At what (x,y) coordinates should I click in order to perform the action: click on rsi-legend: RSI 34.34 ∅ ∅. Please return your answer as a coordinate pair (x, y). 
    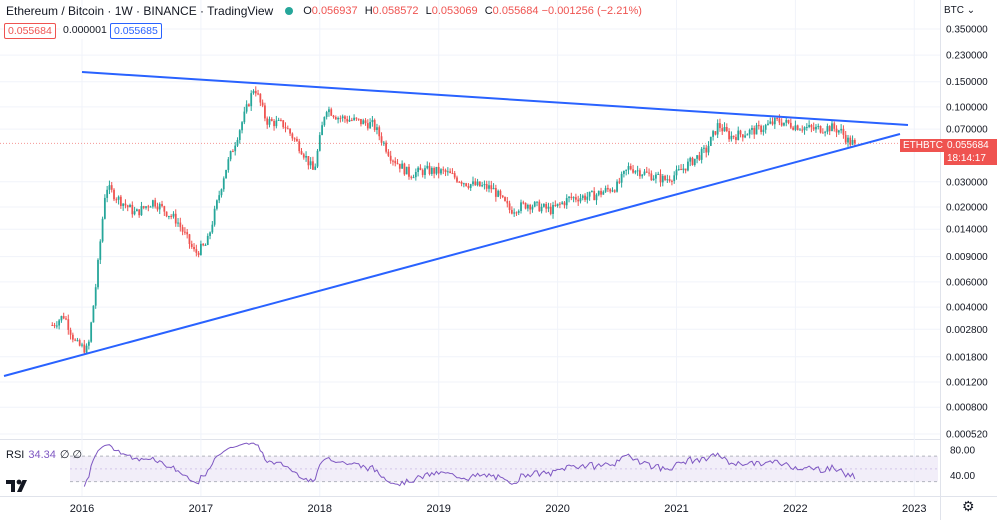
    Looking at the image, I should click on (44, 454).